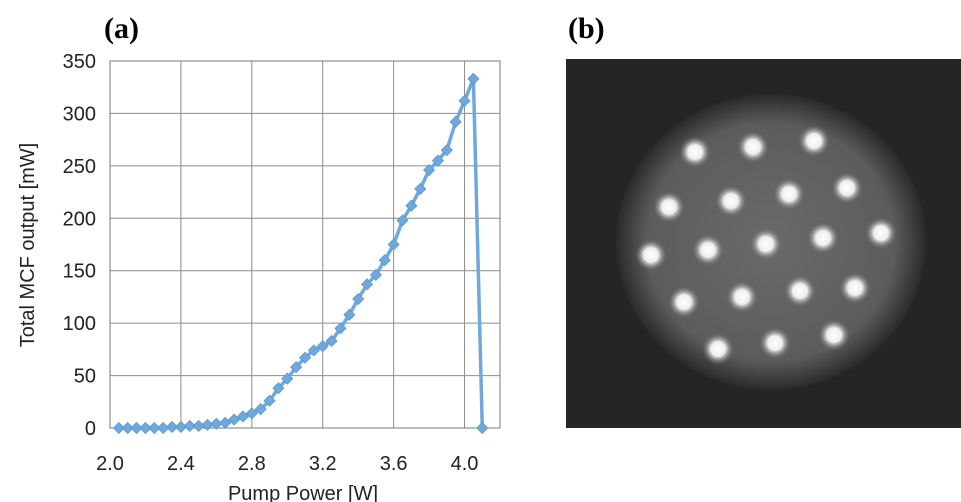 The width and height of the screenshot is (961, 502). Describe the element at coordinates (79, 62) in the screenshot. I see `y-tick-label: 350` at that location.